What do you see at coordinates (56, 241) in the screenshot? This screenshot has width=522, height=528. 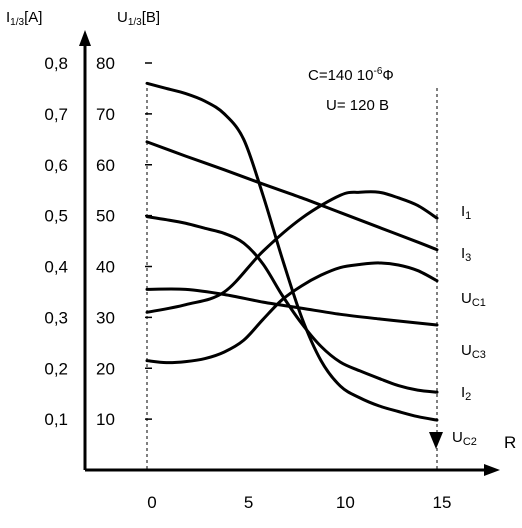 I see `current-tick-labels: 0,1 0,2 0,3 0,4 0,5 0,6 0,7 0,8` at bounding box center [56, 241].